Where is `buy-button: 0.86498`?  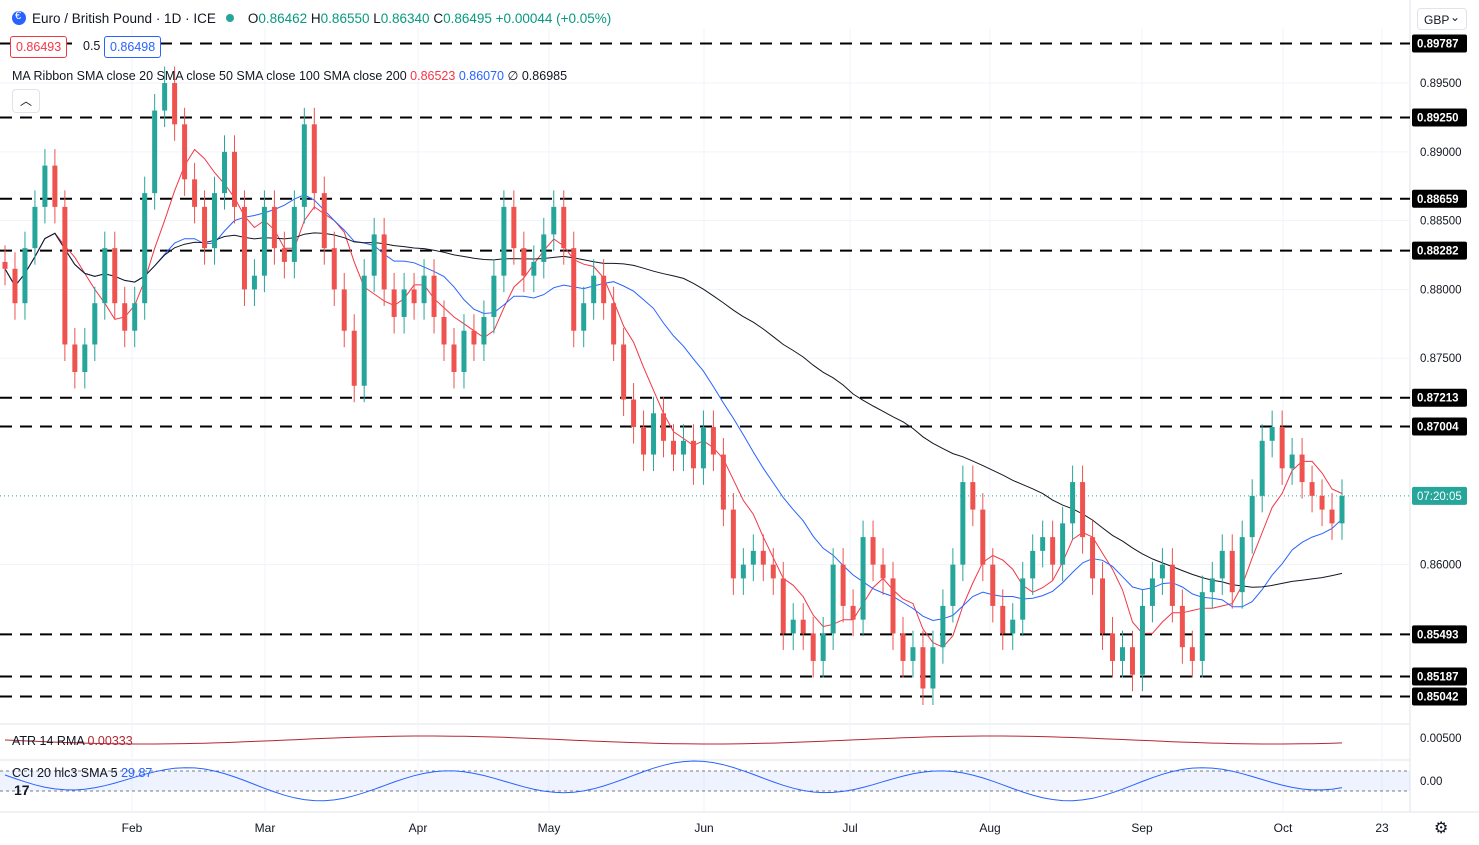
buy-button: 0.86498 is located at coordinates (133, 47).